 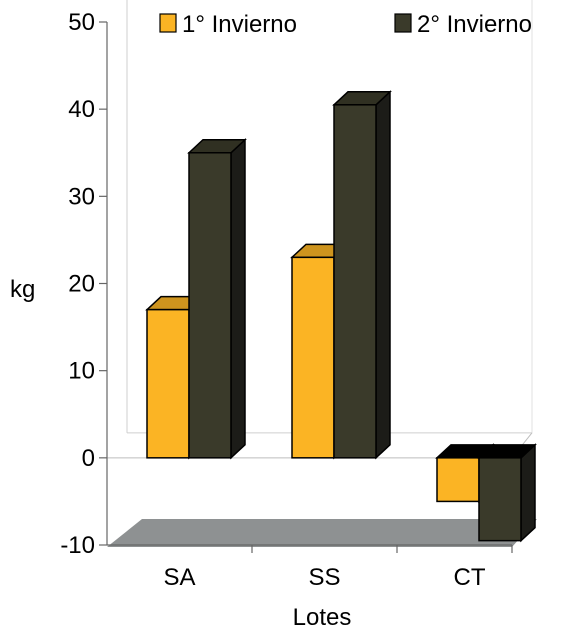 What do you see at coordinates (88, 458) in the screenshot?
I see `y-tick-label: 0` at bounding box center [88, 458].